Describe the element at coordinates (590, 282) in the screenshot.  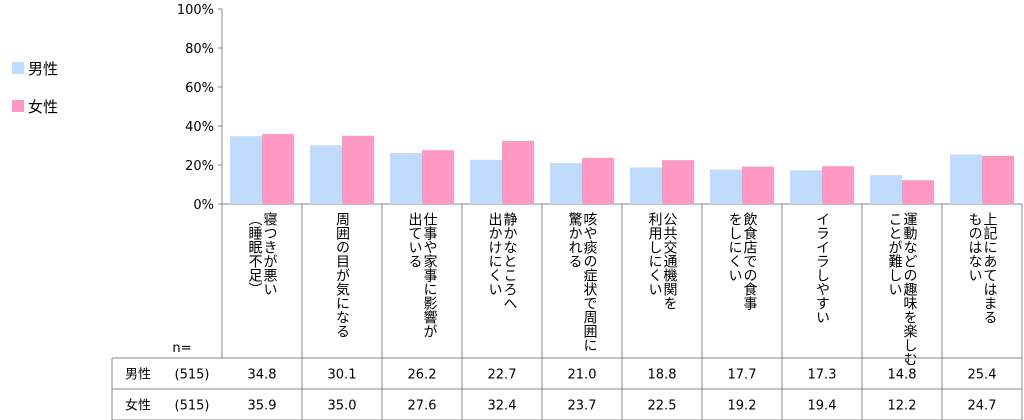
I see `category-label: 咳や痰の症状で周囲に` at that location.